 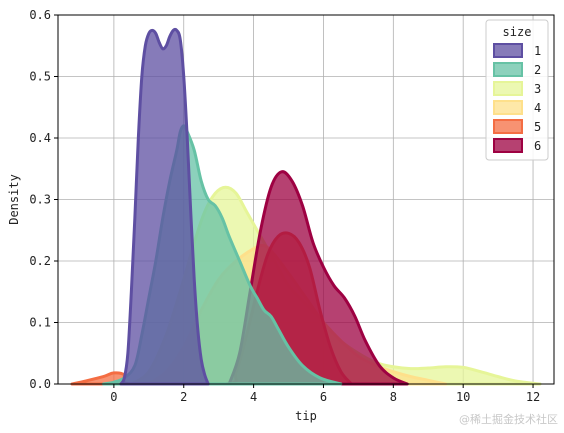 I want to click on x-tick-label: 6, so click(x=323, y=397).